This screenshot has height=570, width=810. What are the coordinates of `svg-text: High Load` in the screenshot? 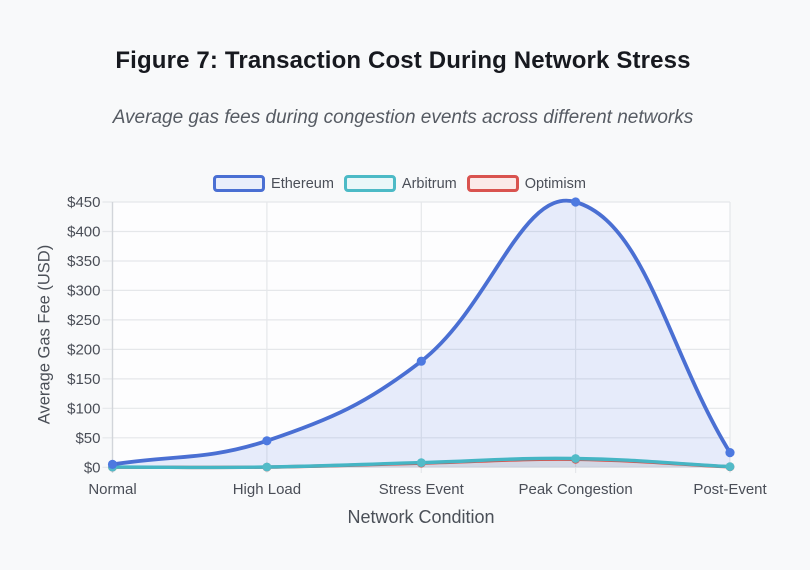 It's located at (267, 489).